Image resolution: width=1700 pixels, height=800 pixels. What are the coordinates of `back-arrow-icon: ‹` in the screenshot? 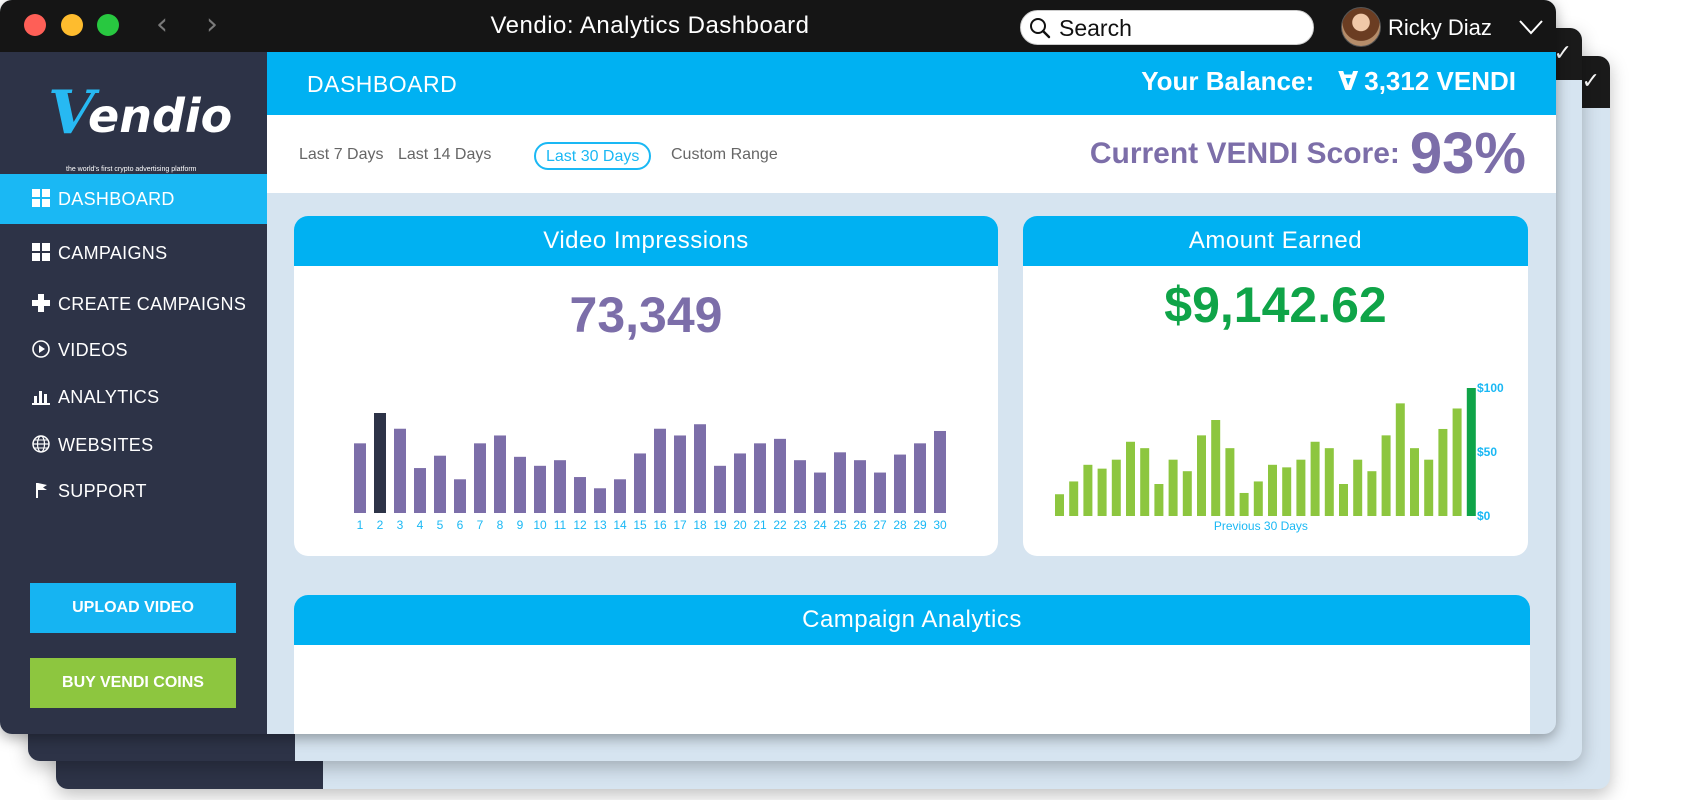 It's located at (162, 24).